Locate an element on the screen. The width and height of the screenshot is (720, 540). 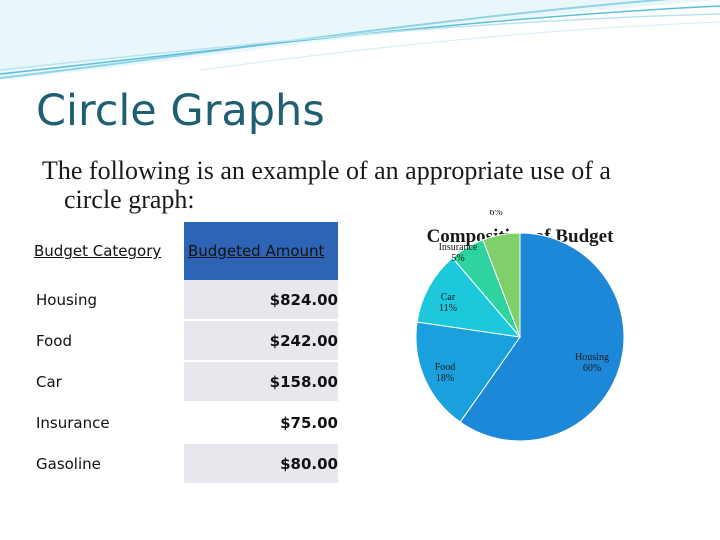
category-cell: Gasoline is located at coordinates (109, 464).